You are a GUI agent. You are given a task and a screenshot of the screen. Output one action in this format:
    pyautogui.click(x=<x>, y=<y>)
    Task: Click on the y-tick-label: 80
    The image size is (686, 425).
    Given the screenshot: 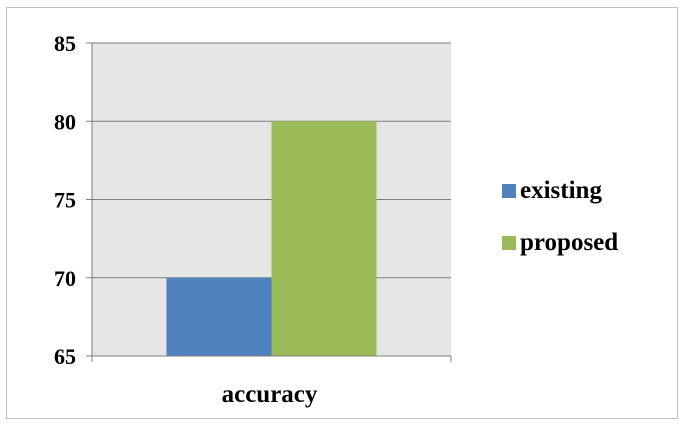 What is the action you would take?
    pyautogui.click(x=65, y=121)
    